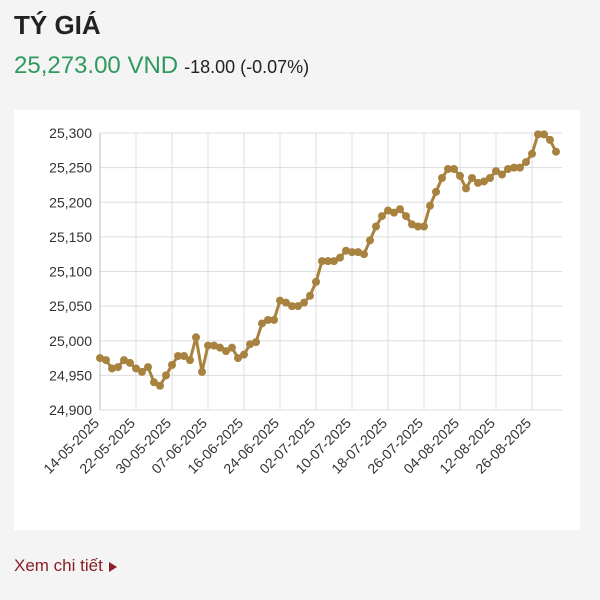 Image resolution: width=600 pixels, height=600 pixels. What do you see at coordinates (70, 375) in the screenshot?
I see `y-tick-label: 24,950` at bounding box center [70, 375].